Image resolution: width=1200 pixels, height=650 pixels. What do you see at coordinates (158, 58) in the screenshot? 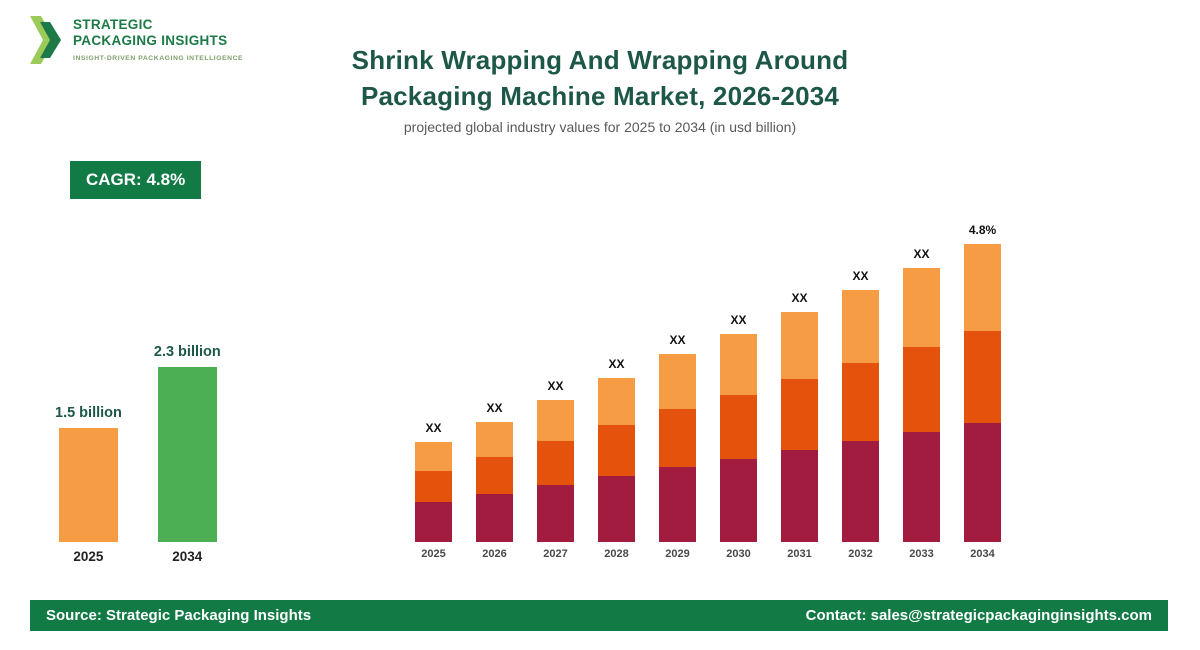
I see `logo-tagline: INSIGHT-DRIVEN PACKAGING INTELLIGENCE` at bounding box center [158, 58].